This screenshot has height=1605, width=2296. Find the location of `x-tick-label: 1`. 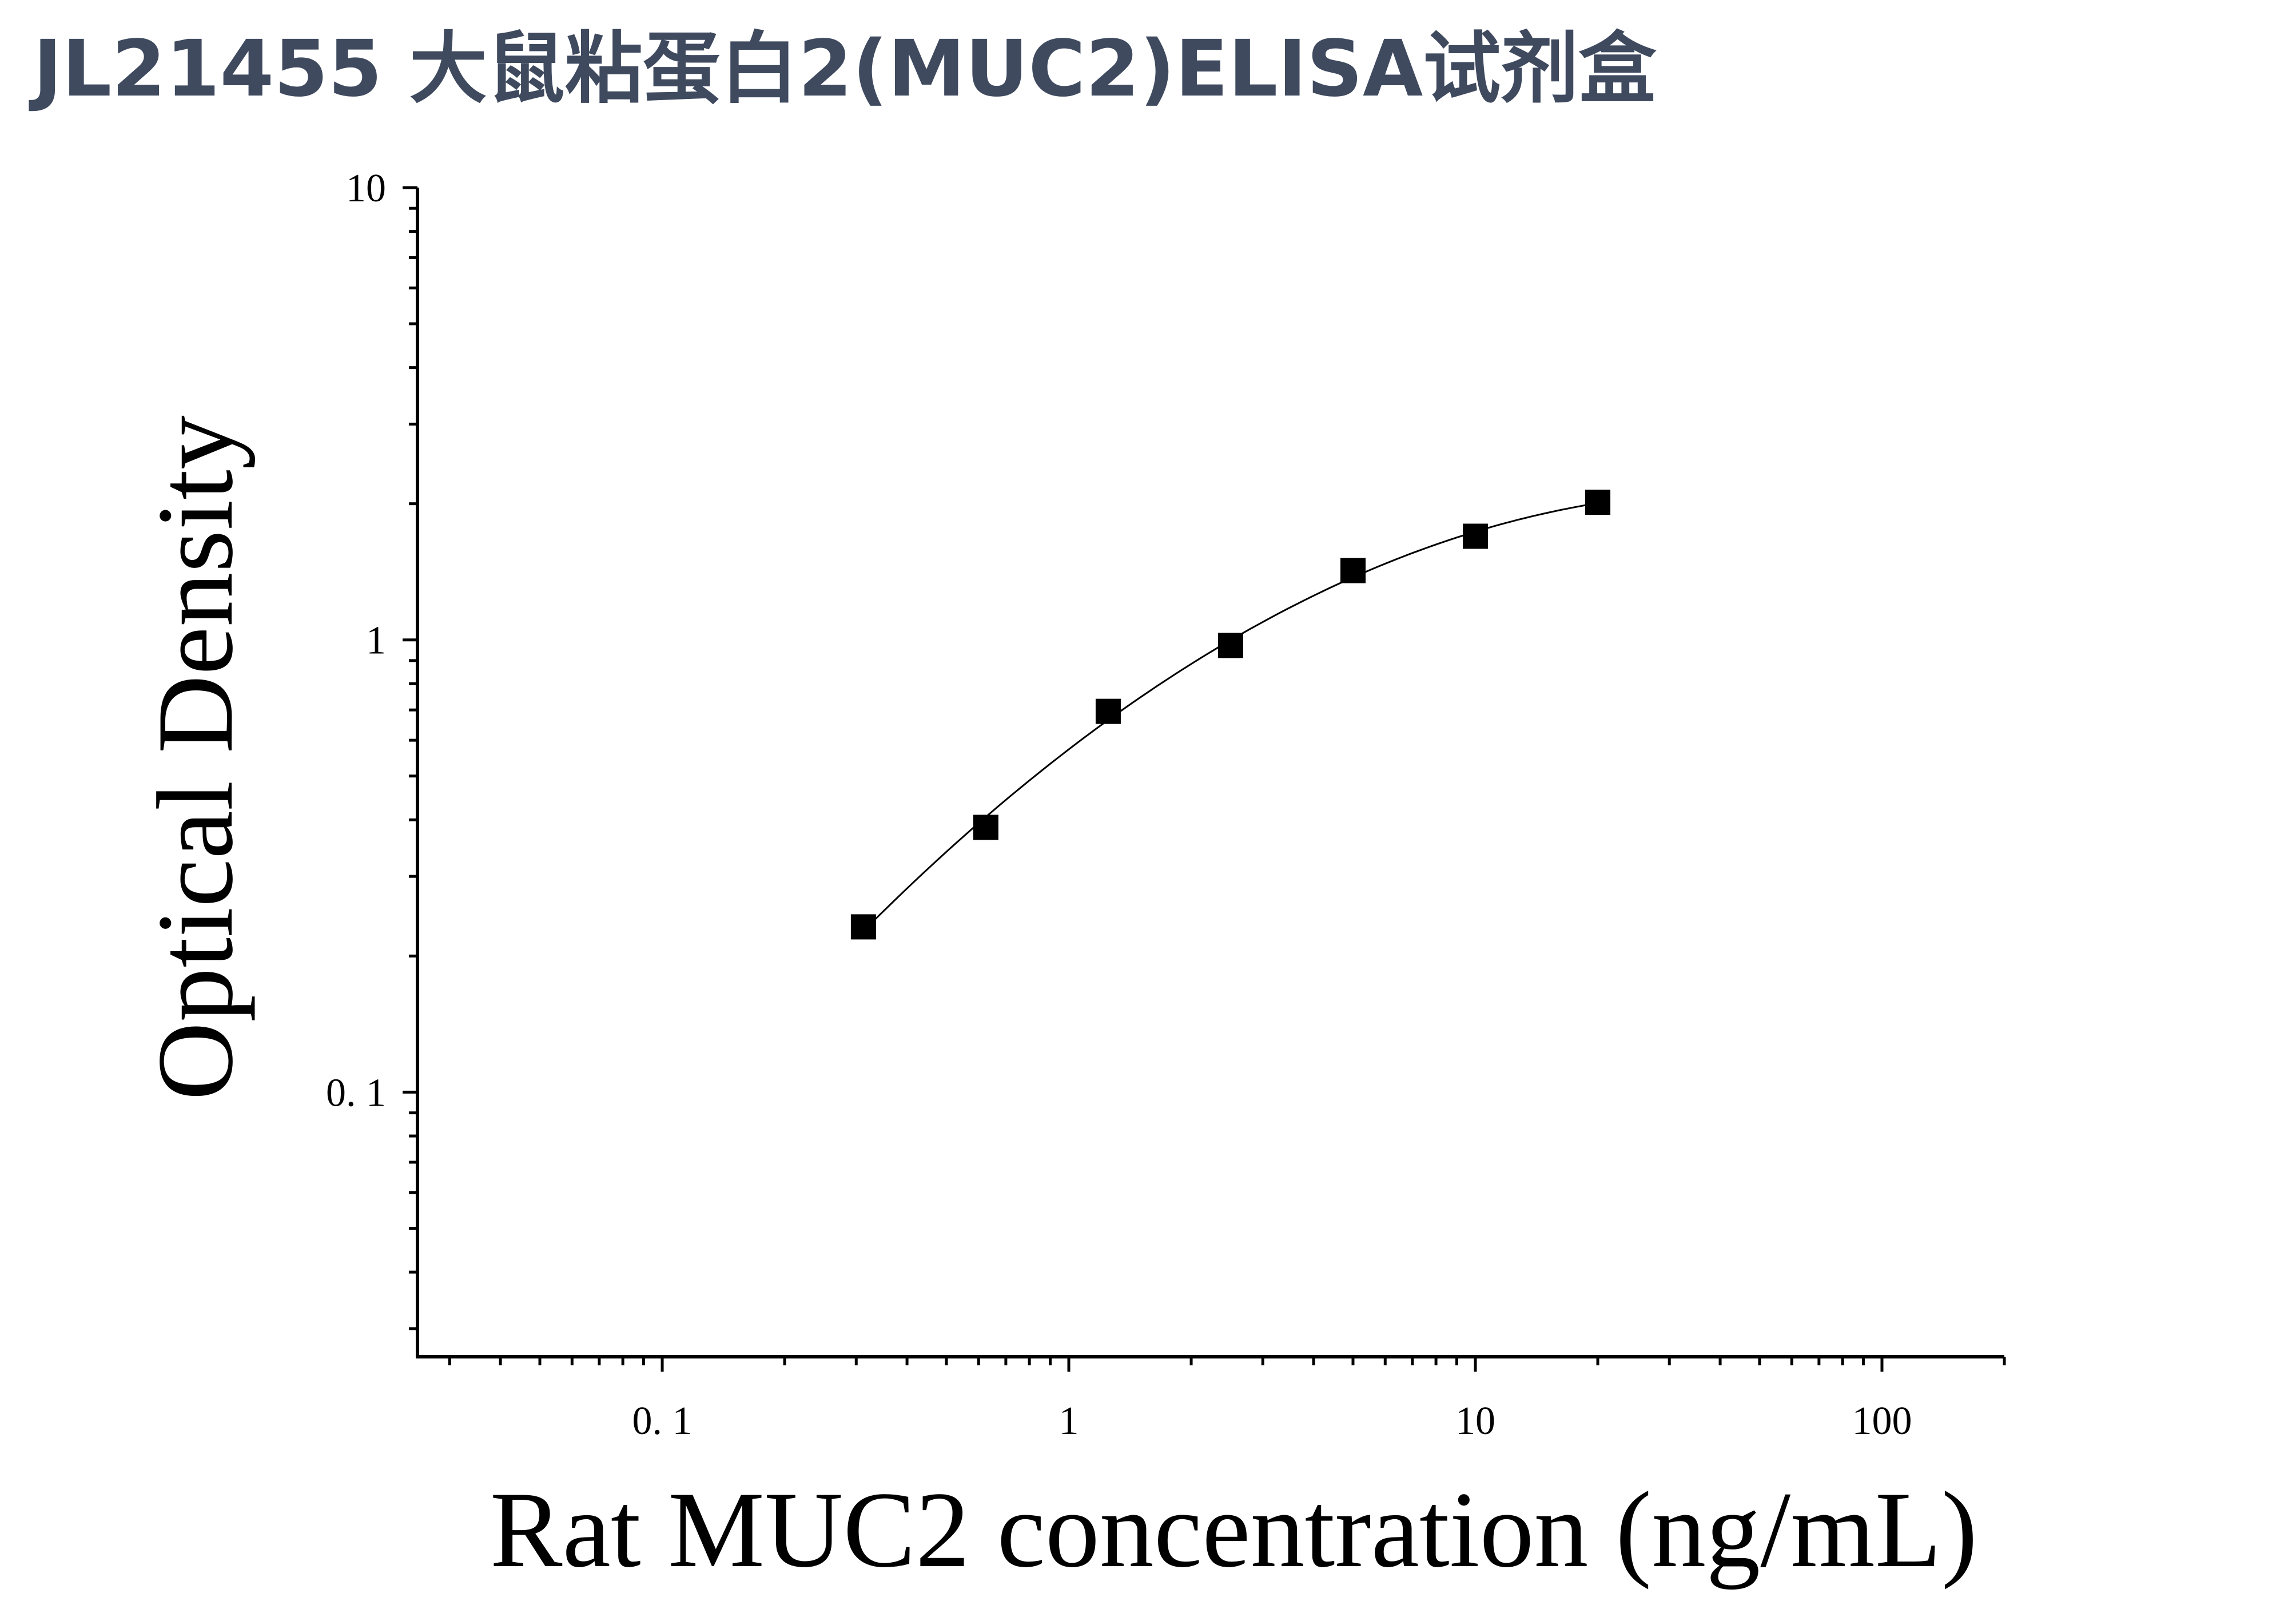

x-tick-label: 1 is located at coordinates (1069, 1421).